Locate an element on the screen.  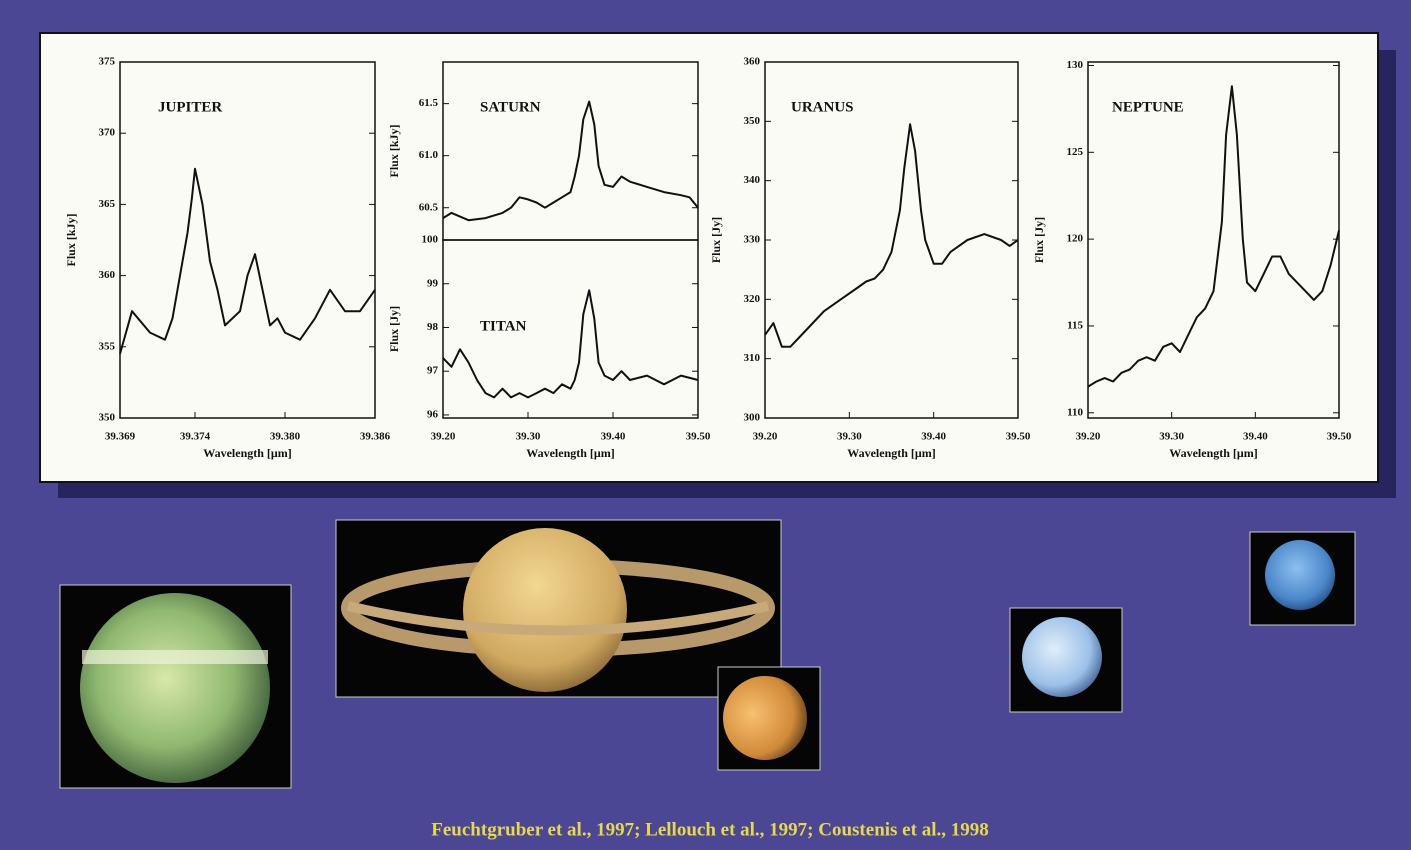
y-tick-label: 340 is located at coordinates (752, 180).